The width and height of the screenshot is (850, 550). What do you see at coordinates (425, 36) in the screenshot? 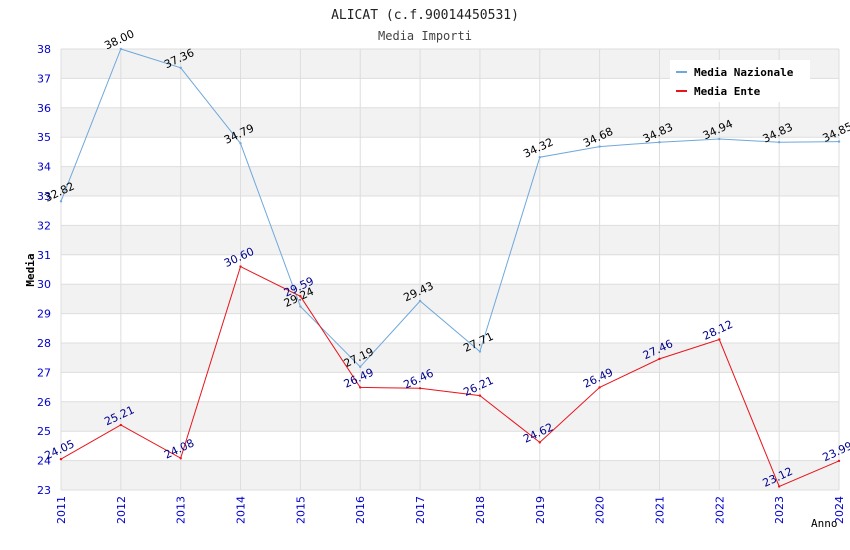
I see `chart-subtitle: Media Importi` at bounding box center [425, 36].